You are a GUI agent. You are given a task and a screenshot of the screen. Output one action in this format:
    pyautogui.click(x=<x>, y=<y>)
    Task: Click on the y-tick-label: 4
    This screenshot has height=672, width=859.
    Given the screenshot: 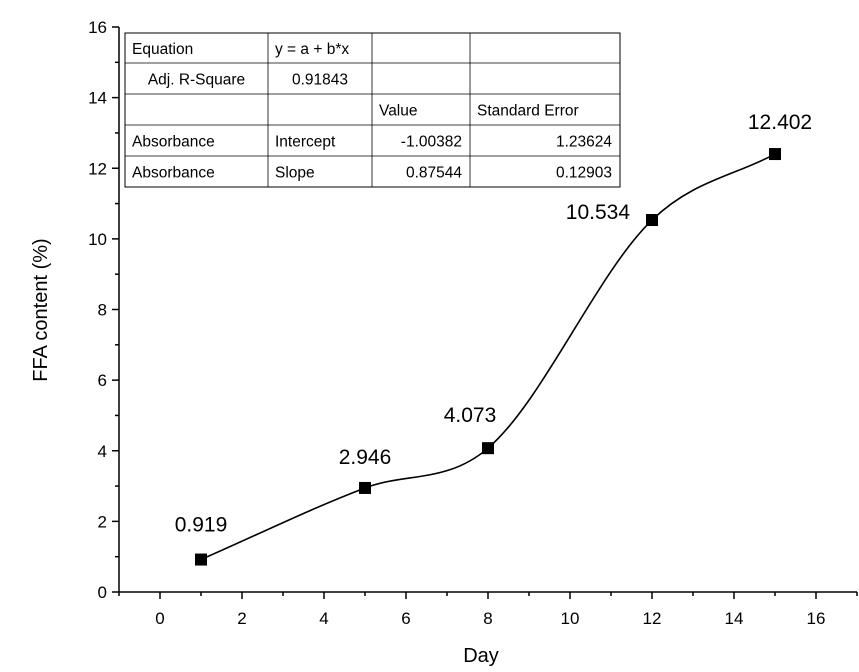 What is the action you would take?
    pyautogui.click(x=102, y=451)
    